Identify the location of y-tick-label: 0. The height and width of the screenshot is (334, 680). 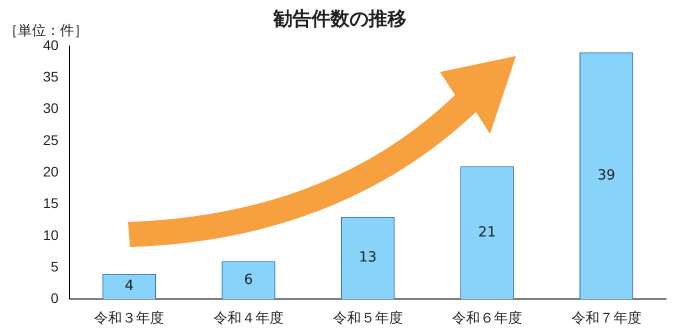
(54, 298).